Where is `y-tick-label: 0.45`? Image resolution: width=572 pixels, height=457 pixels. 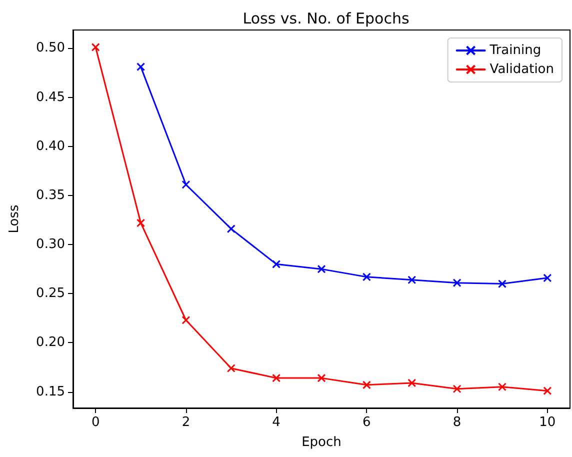 y-tick-label: 0.45 is located at coordinates (50, 97).